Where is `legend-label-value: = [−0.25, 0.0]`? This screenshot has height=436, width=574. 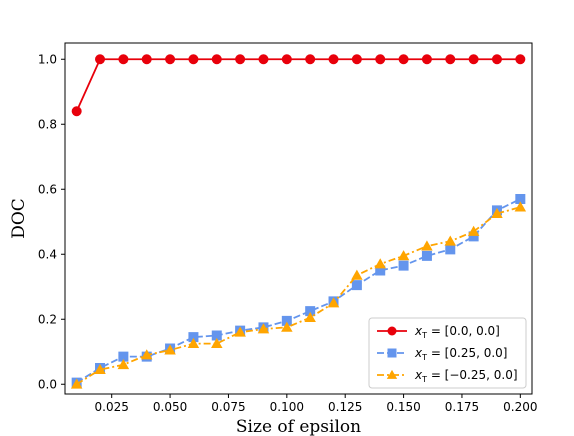
legend-label-value: = [−0.25, 0.0] is located at coordinates (472, 375).